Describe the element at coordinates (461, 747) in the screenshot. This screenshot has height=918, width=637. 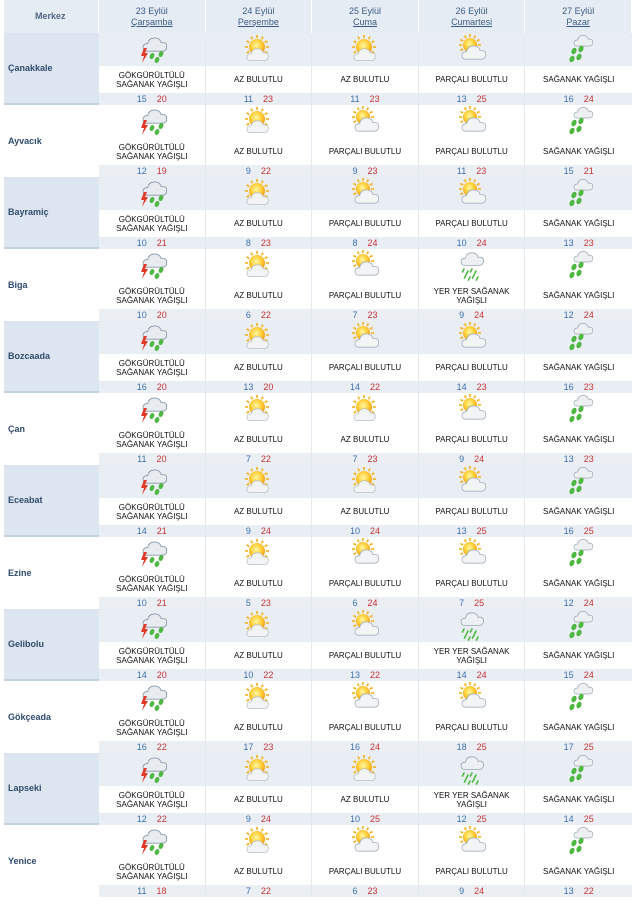
I see `min-temp: 18` at that location.